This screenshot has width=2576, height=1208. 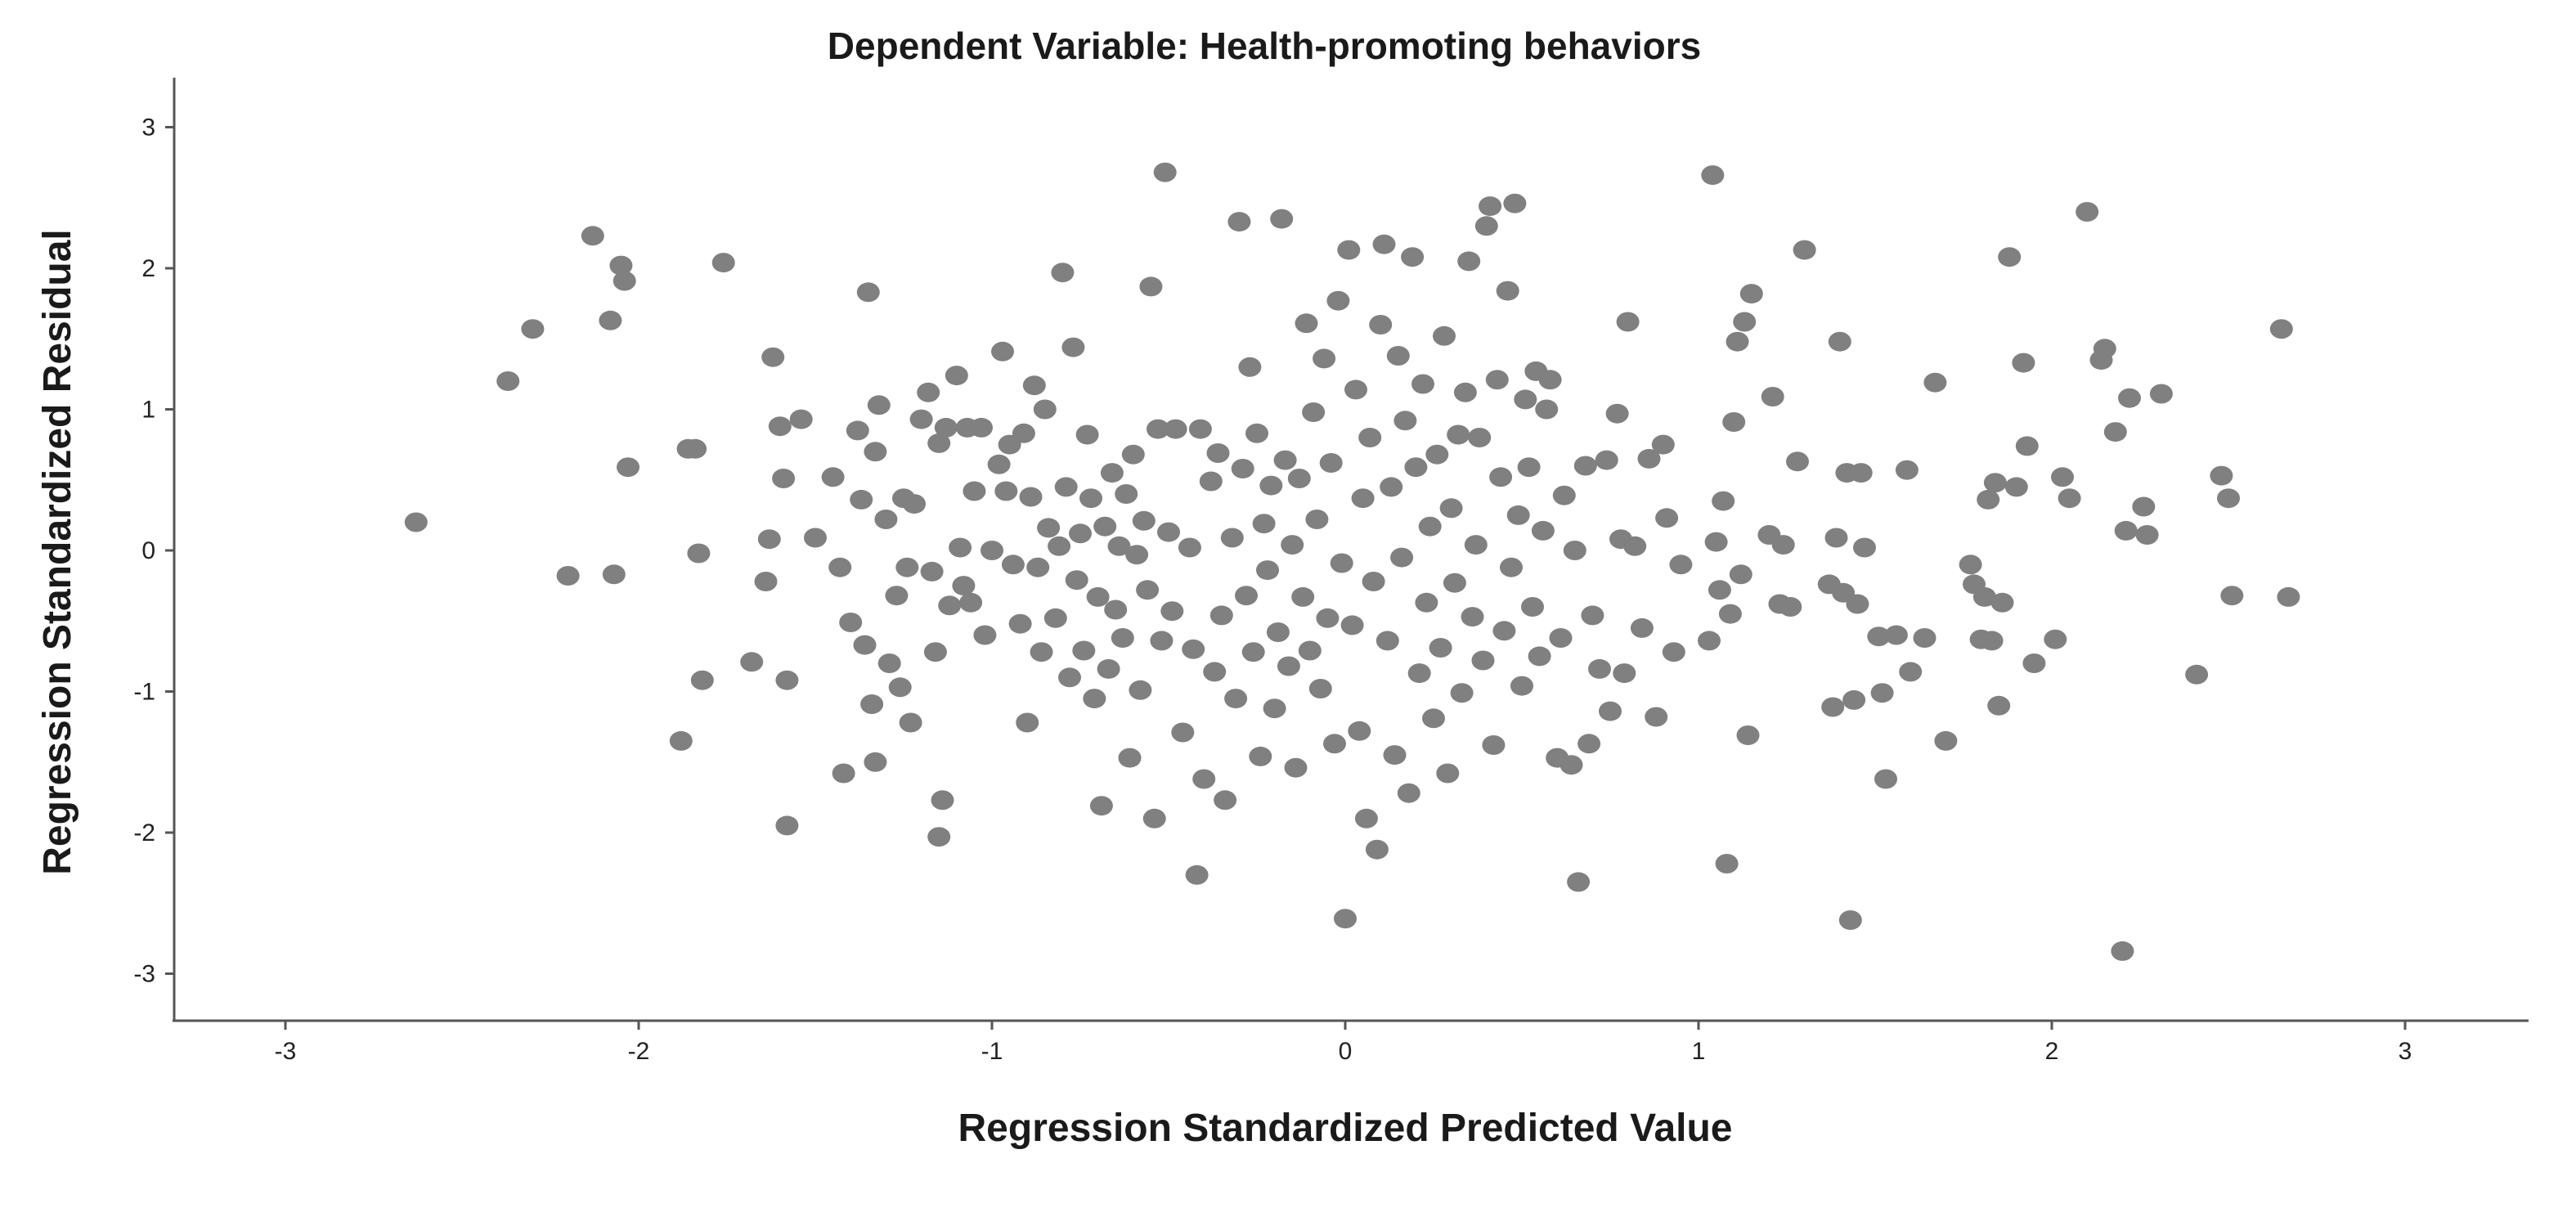 What do you see at coordinates (144, 975) in the screenshot?
I see `y-tick-label: -3` at bounding box center [144, 975].